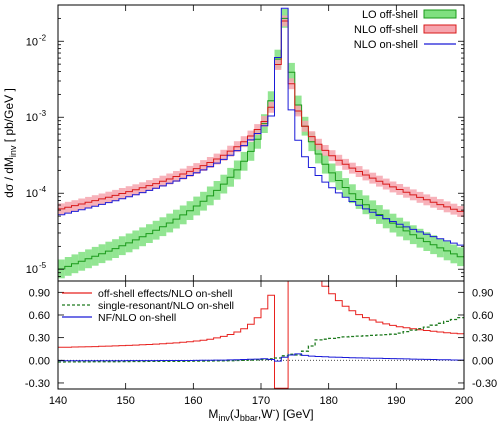  What do you see at coordinates (482, 316) in the screenshot?
I see `ratio-y-tick-label-right: 0.60` at bounding box center [482, 316].